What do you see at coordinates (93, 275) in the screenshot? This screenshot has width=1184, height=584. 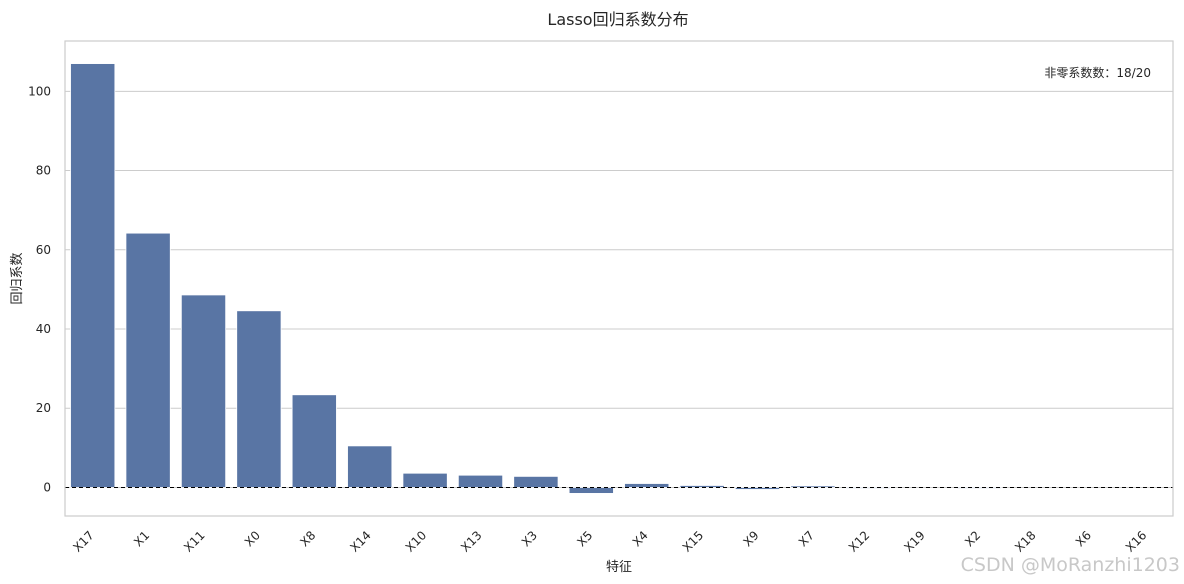 I see `bar-x17` at bounding box center [93, 275].